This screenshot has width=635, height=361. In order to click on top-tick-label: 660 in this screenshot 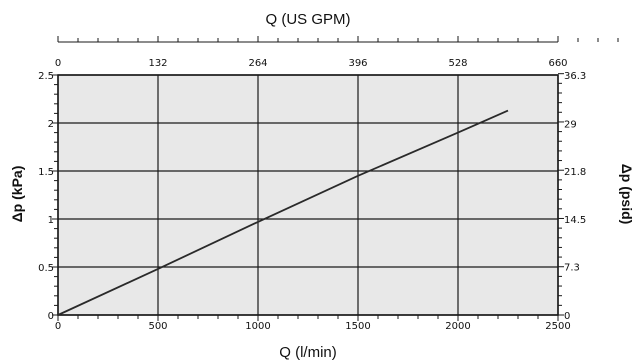, I will do `click(557, 63)`.